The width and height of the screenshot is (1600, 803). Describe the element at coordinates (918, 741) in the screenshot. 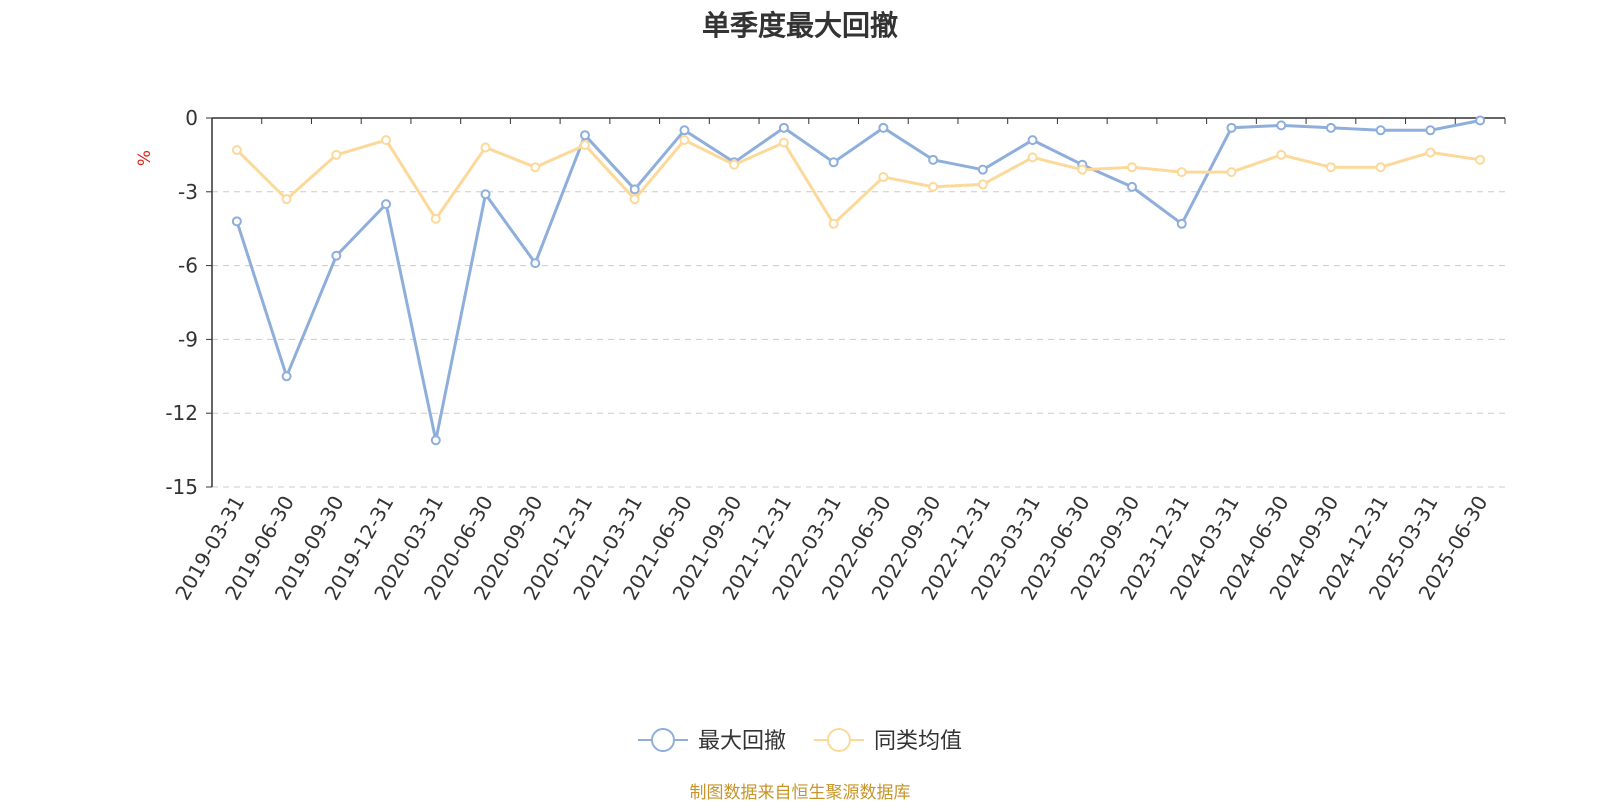

I see `legend-label: 同类均值` at that location.